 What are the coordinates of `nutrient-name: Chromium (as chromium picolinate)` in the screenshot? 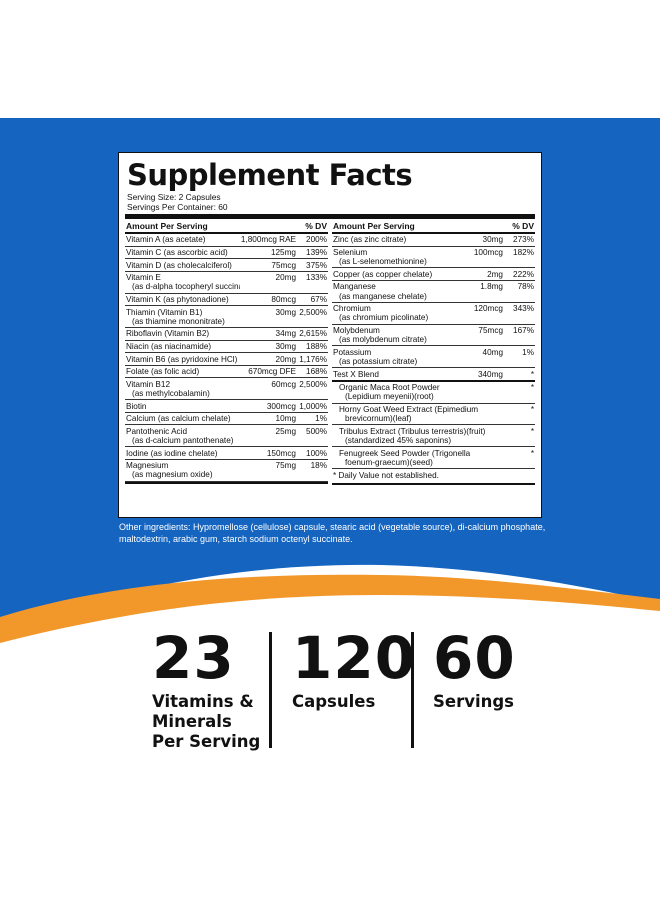 It's located at (390, 313).